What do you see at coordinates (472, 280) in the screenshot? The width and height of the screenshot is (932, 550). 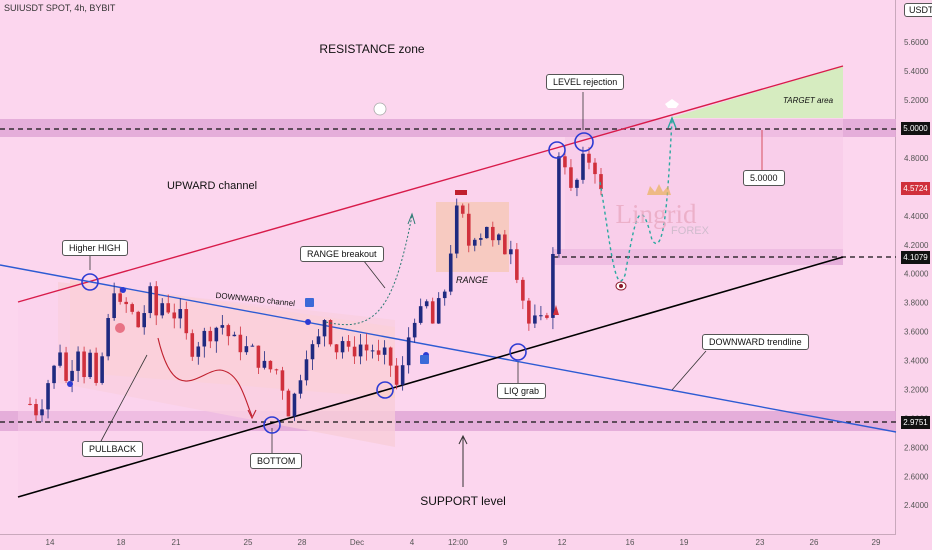 I see `range-label: RANGE` at bounding box center [472, 280].